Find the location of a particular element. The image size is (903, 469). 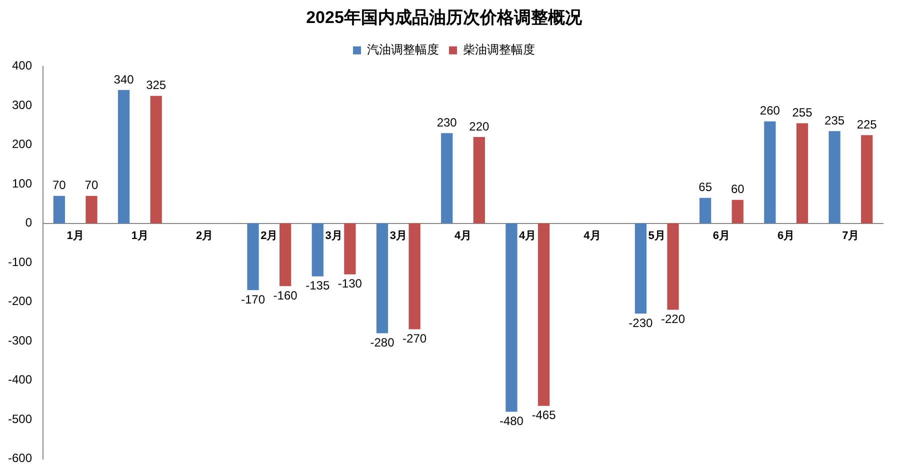

y-tick-label: -600 is located at coordinates (20, 458).